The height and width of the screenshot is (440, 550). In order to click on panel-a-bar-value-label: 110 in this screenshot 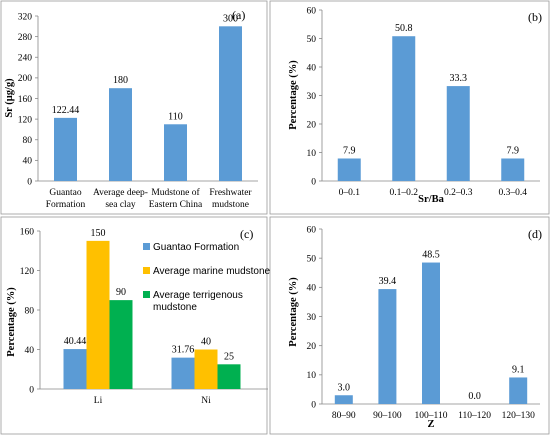, I will do `click(175, 116)`.